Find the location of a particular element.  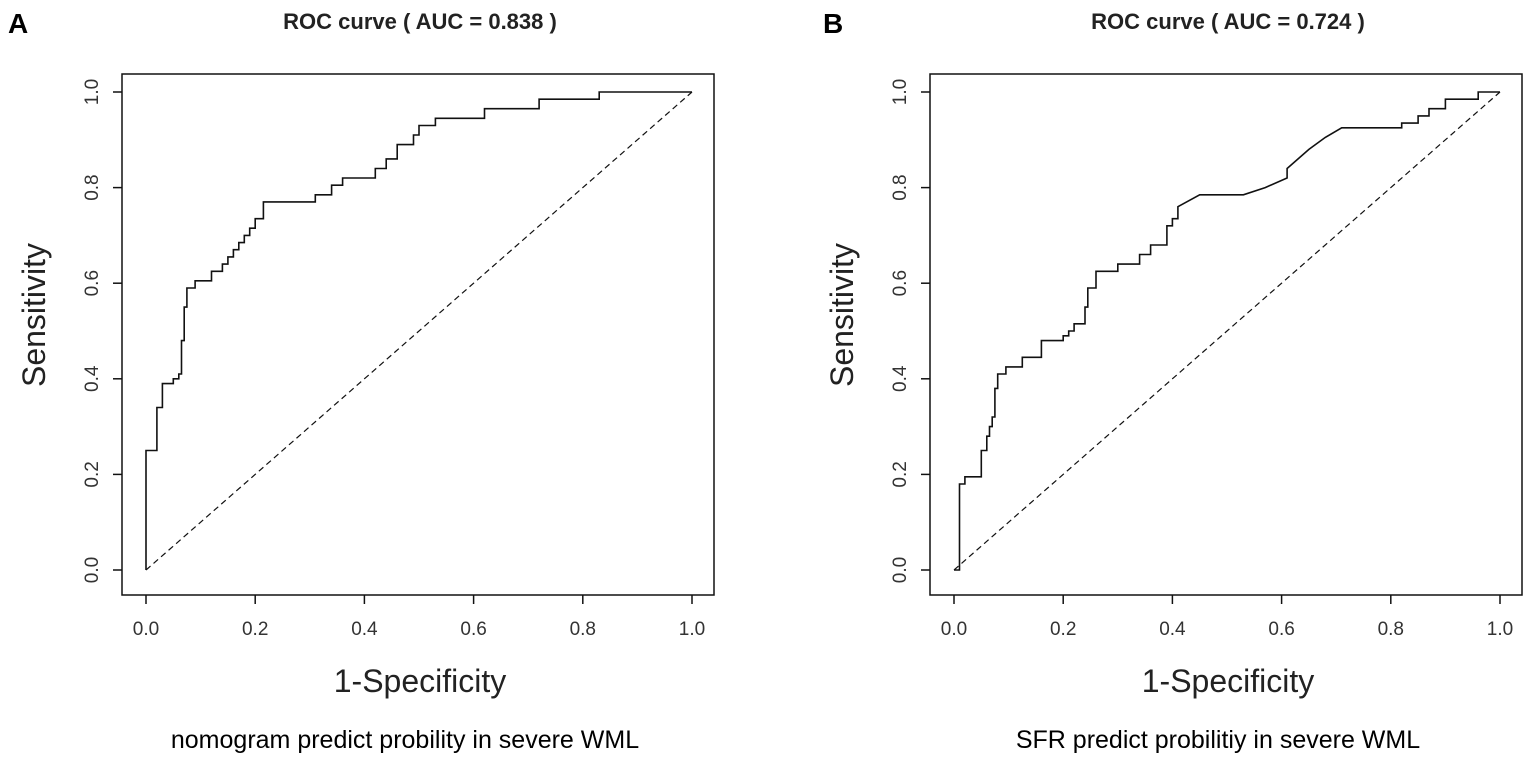

panel-label: B is located at coordinates (833, 23).